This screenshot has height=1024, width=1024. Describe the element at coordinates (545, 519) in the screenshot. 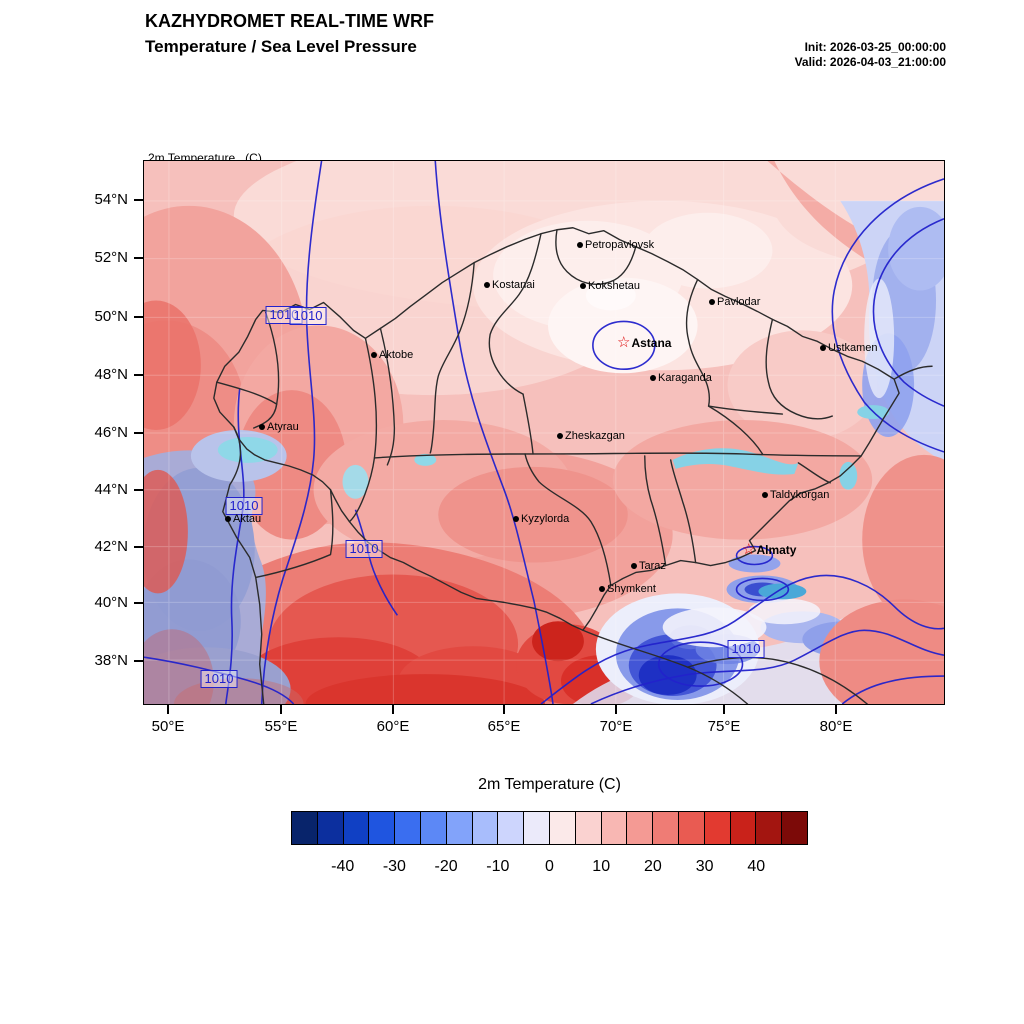

I see `city-label: Kyzylorda` at that location.